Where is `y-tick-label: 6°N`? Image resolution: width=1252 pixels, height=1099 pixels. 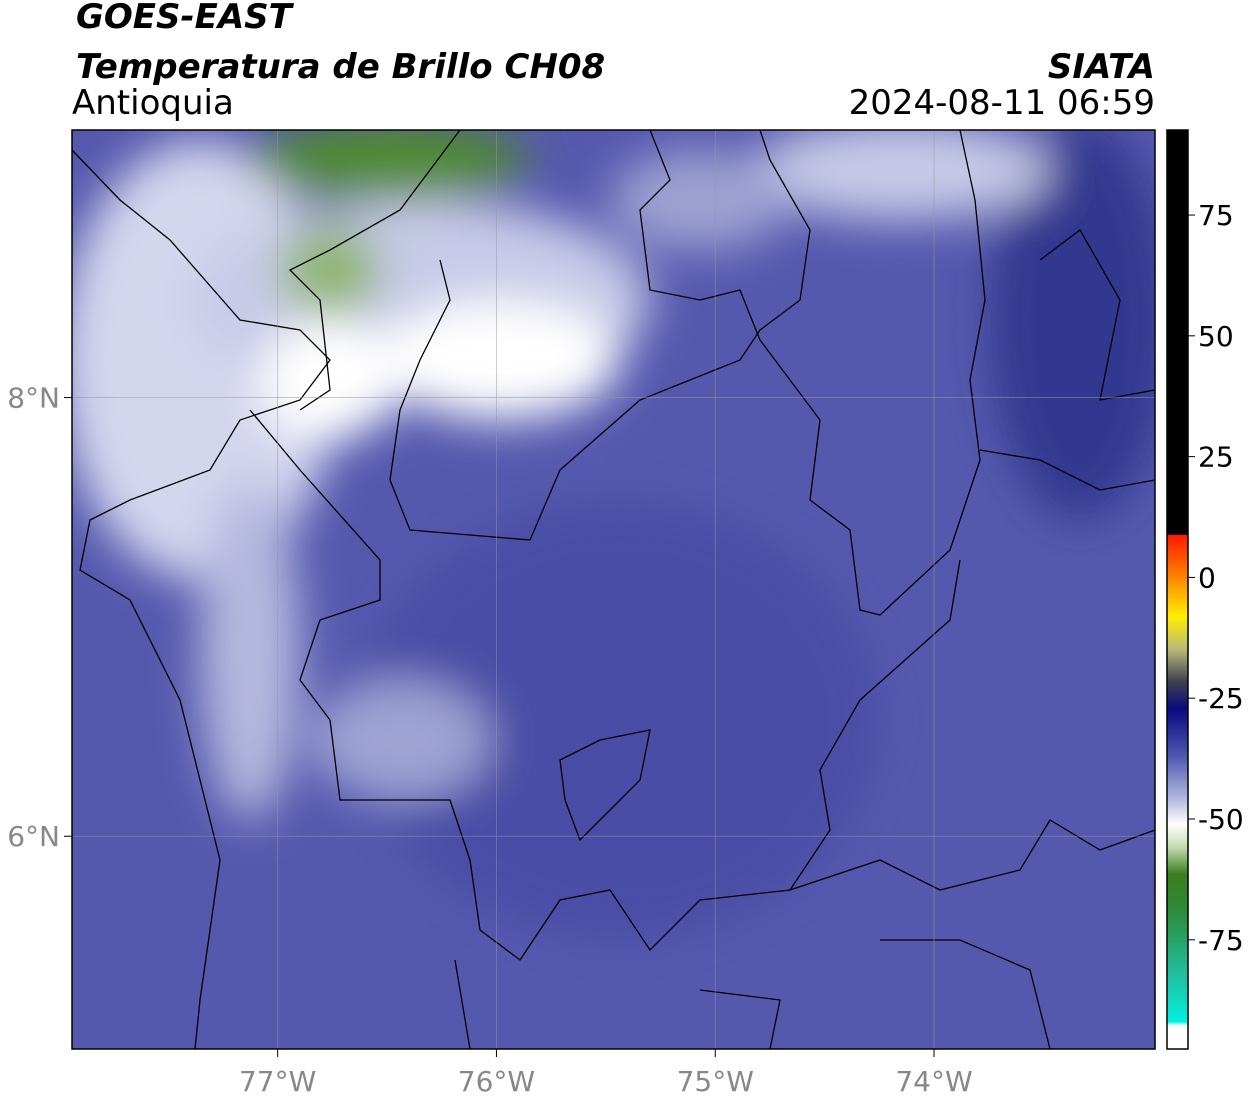
y-tick-label: 6°N is located at coordinates (33, 836).